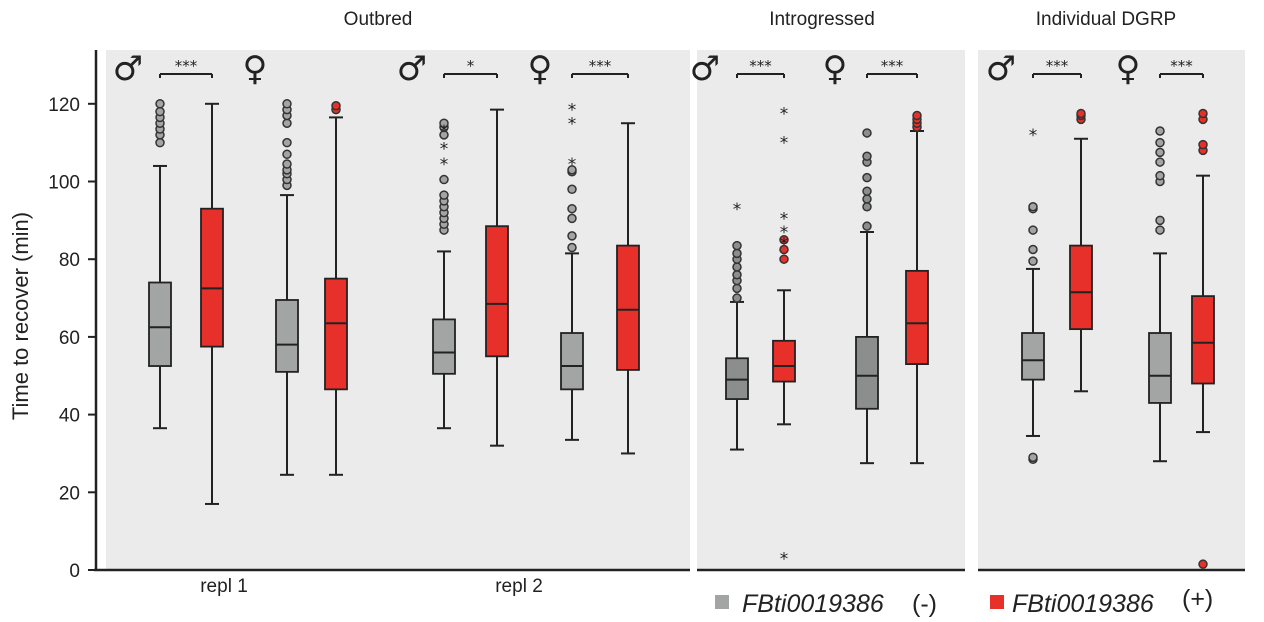  What do you see at coordinates (1106, 19) in the screenshot?
I see `panel-title-individual-dgrp: Individual DGRP` at bounding box center [1106, 19].